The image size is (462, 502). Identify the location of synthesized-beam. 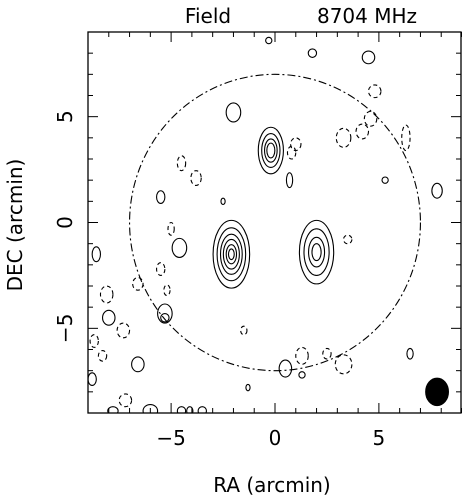
(437, 392).